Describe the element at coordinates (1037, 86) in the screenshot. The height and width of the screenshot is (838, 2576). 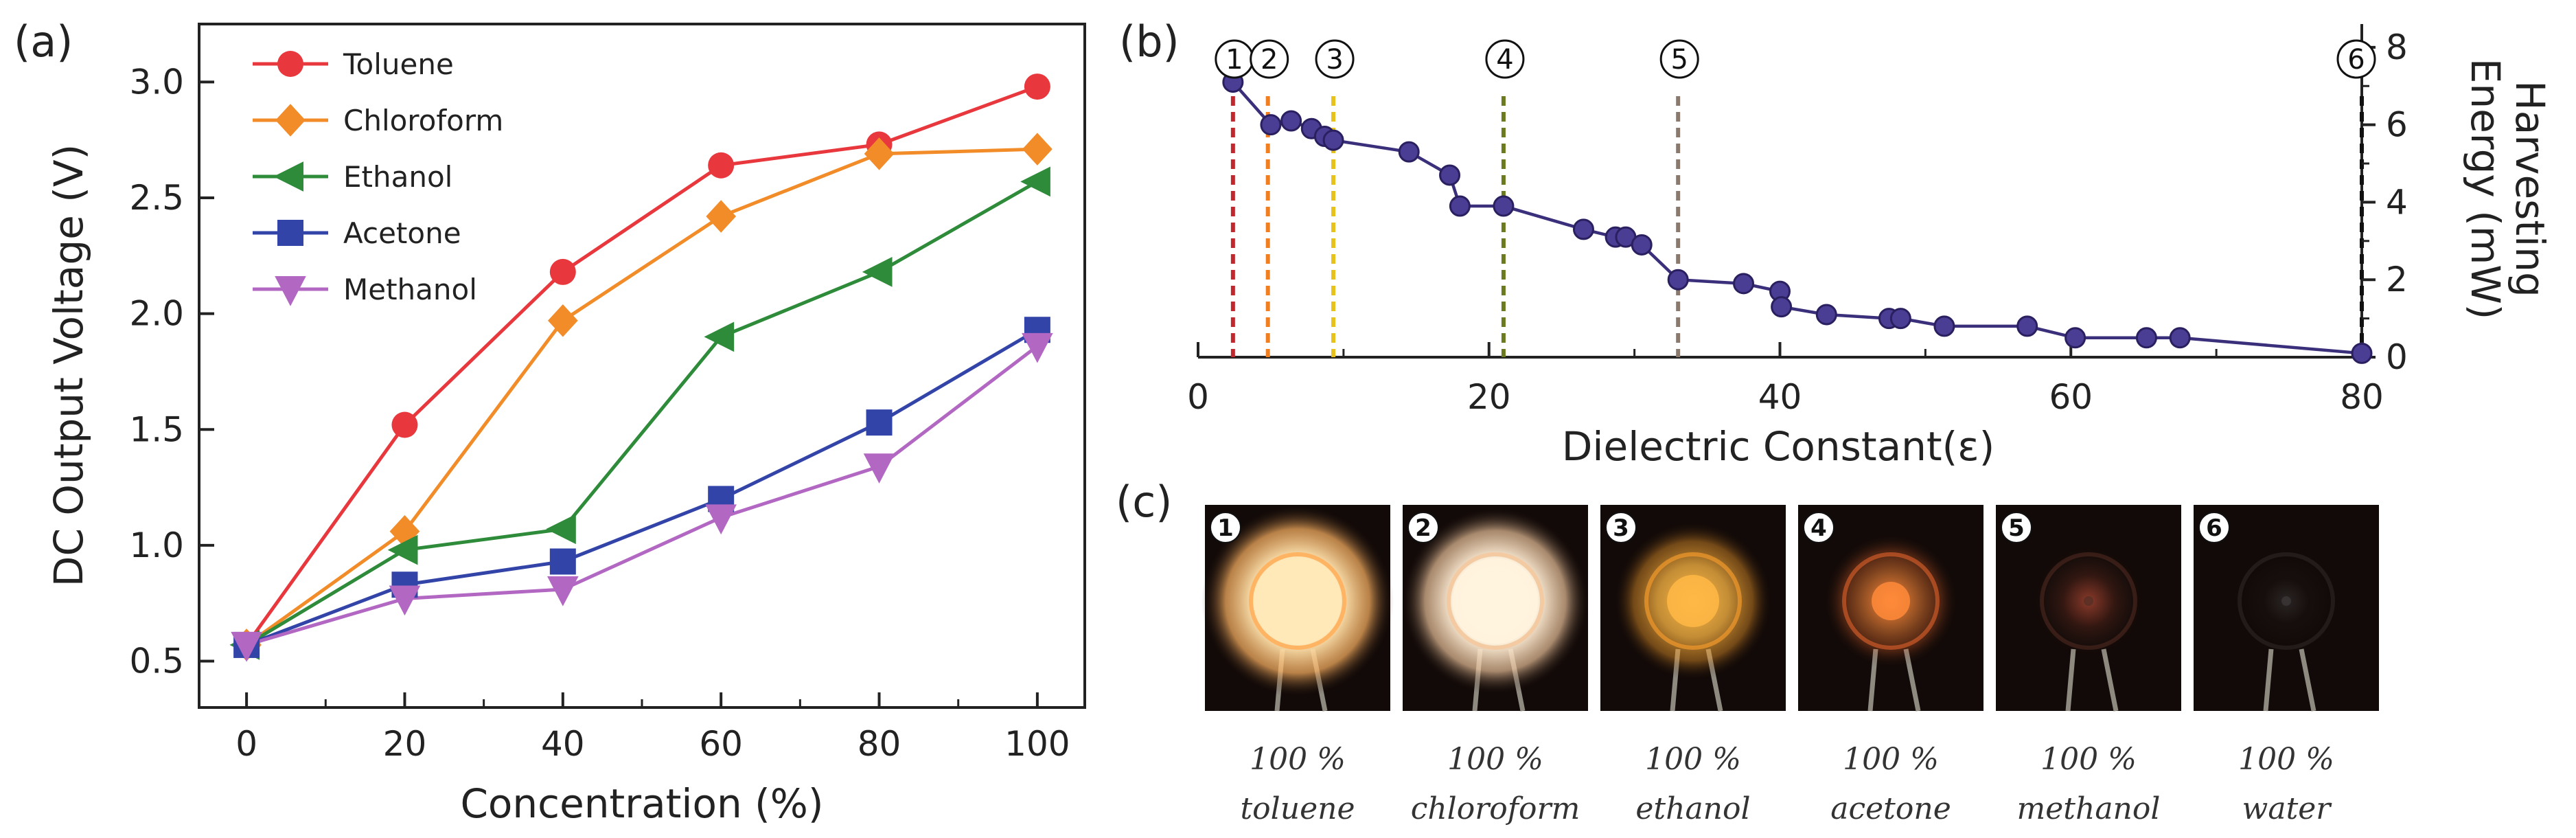
I see `chart-a-point-toluene` at that location.